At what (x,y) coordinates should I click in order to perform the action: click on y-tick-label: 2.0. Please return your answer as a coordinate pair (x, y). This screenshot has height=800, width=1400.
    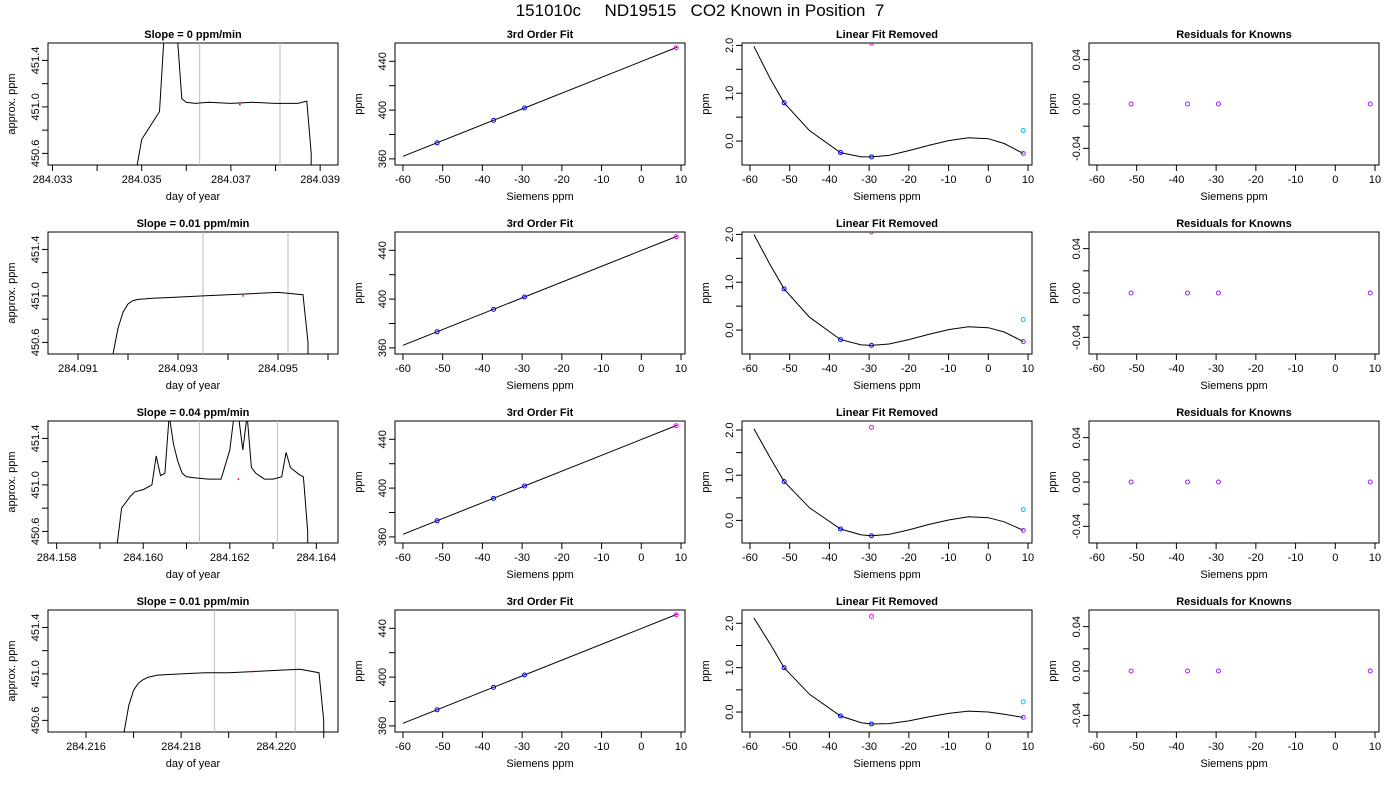
    Looking at the image, I should click on (730, 234).